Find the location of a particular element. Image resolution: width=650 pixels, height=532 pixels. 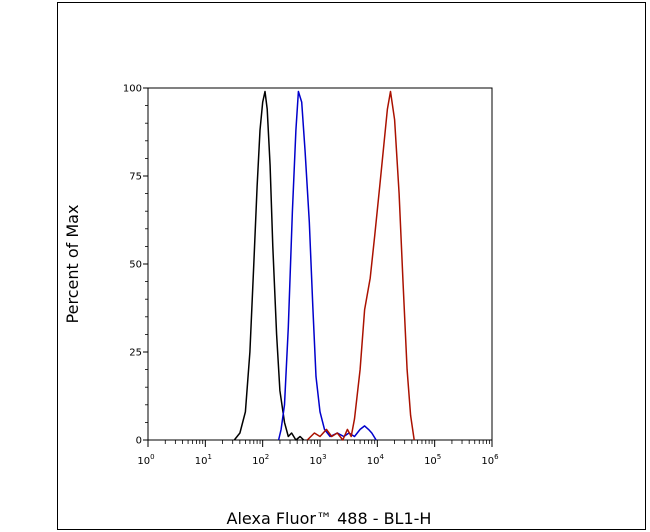

x-tick-label: 10⁵ is located at coordinates (432, 460).